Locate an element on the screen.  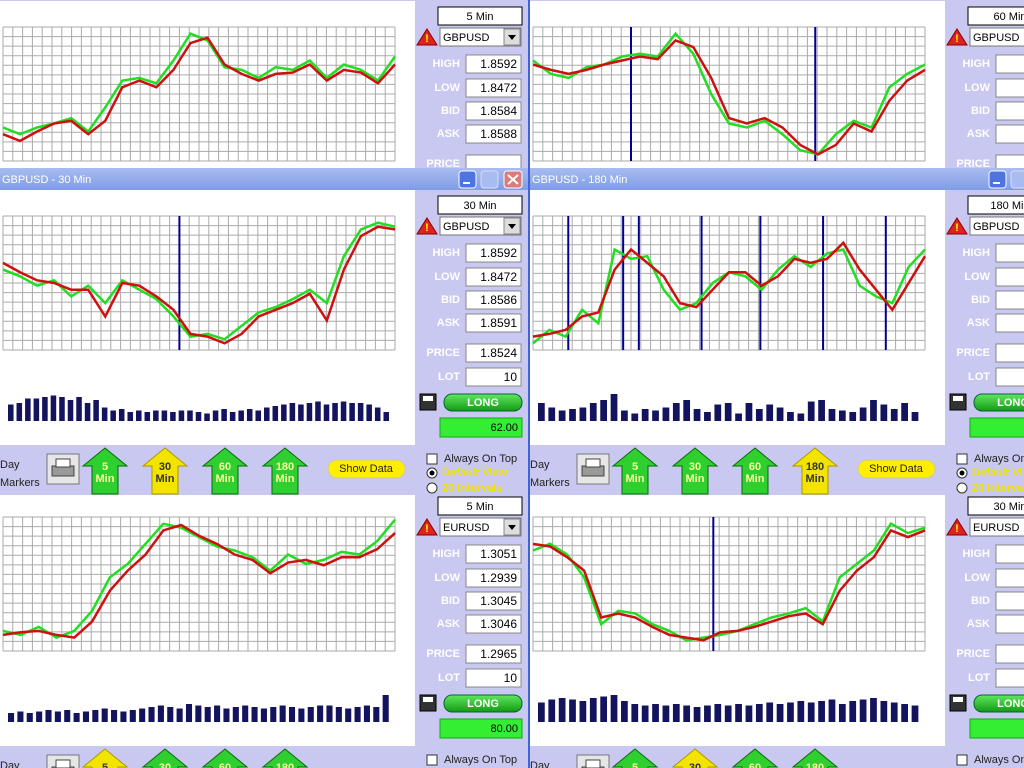
timeframe-label: 180 Min is located at coordinates (1007, 206).